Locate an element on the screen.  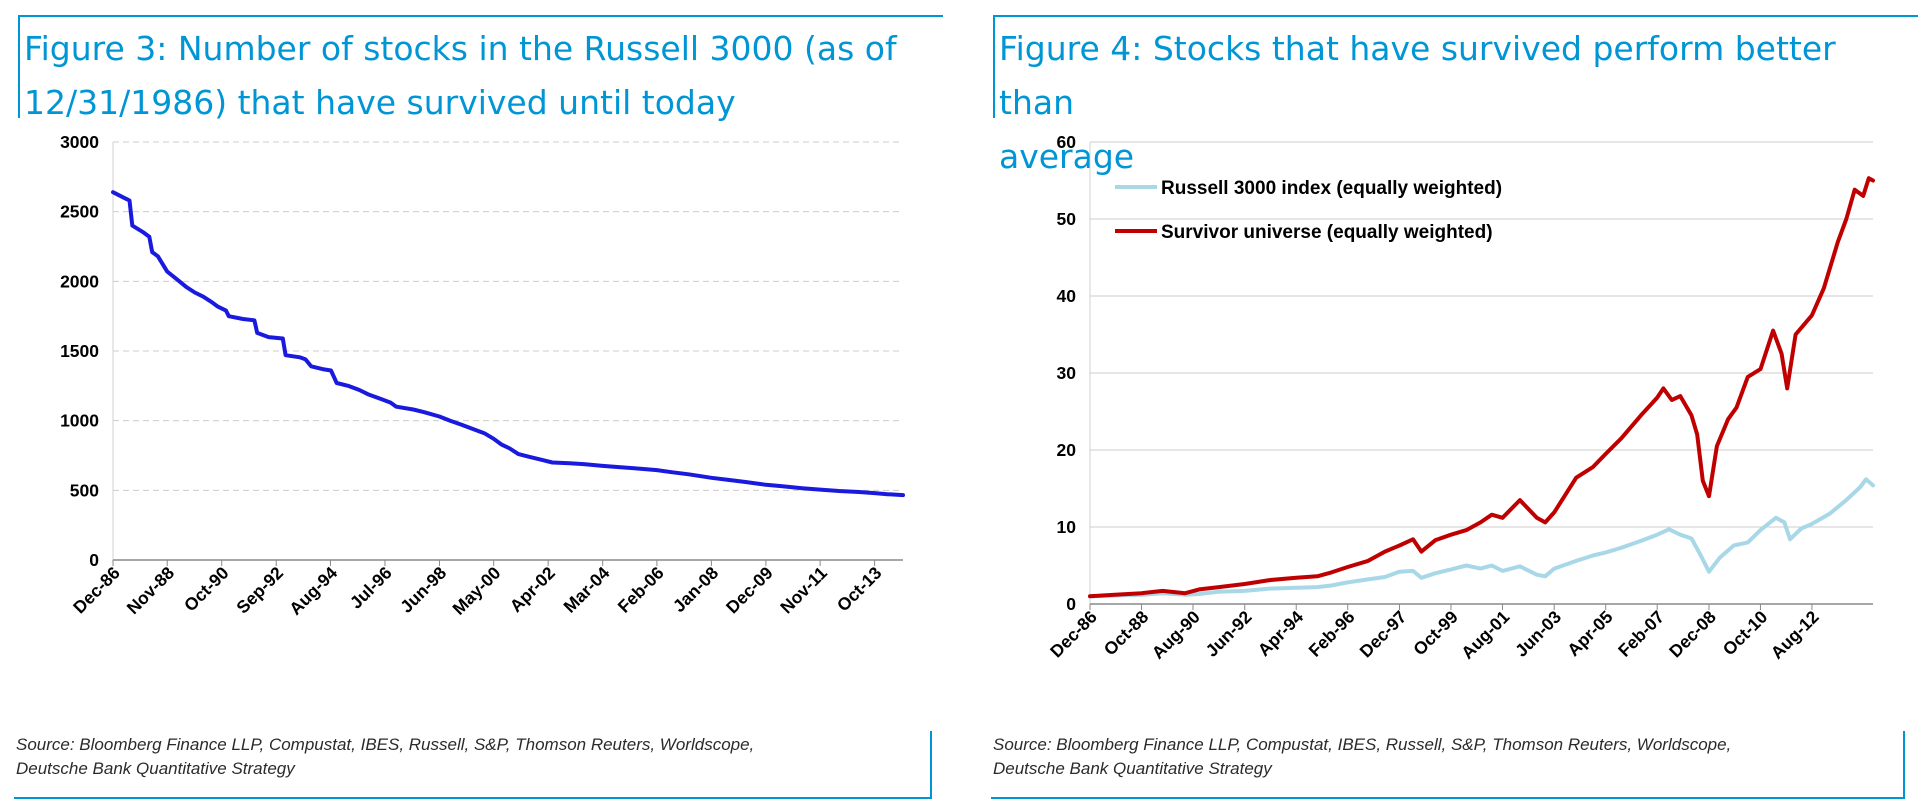
x-tick-label: Feb-96 is located at coordinates (1332, 633).